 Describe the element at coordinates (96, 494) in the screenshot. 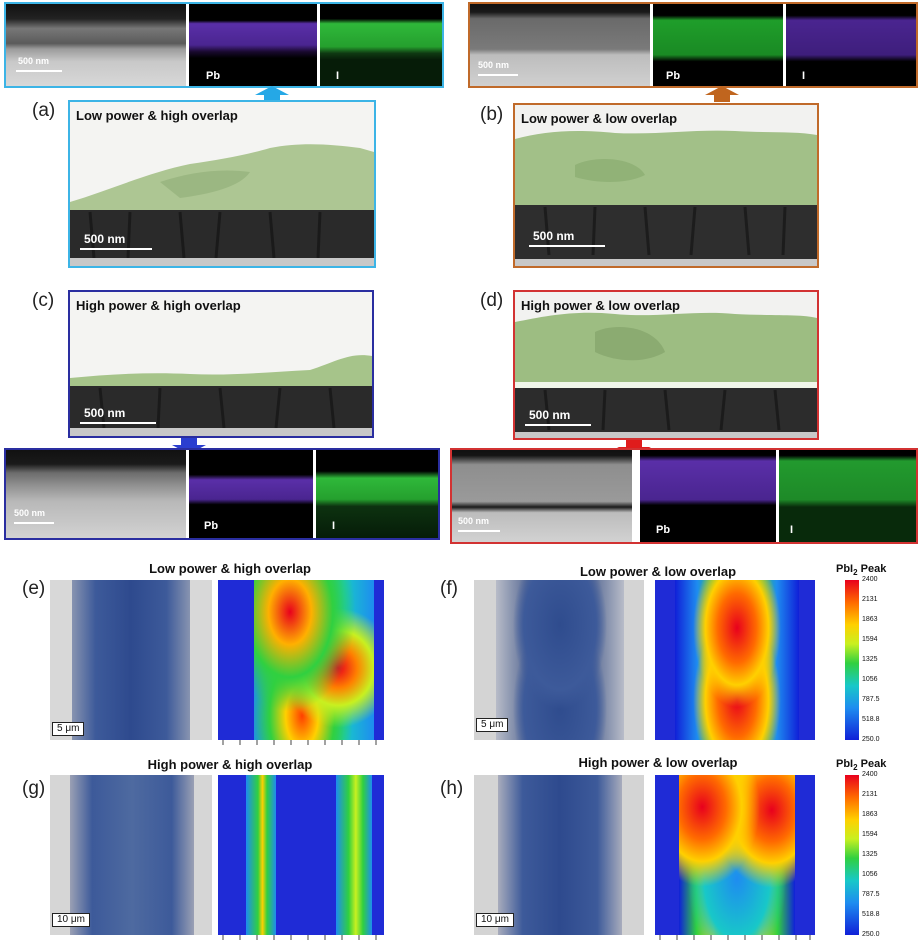

I see `haadf-image-c` at that location.